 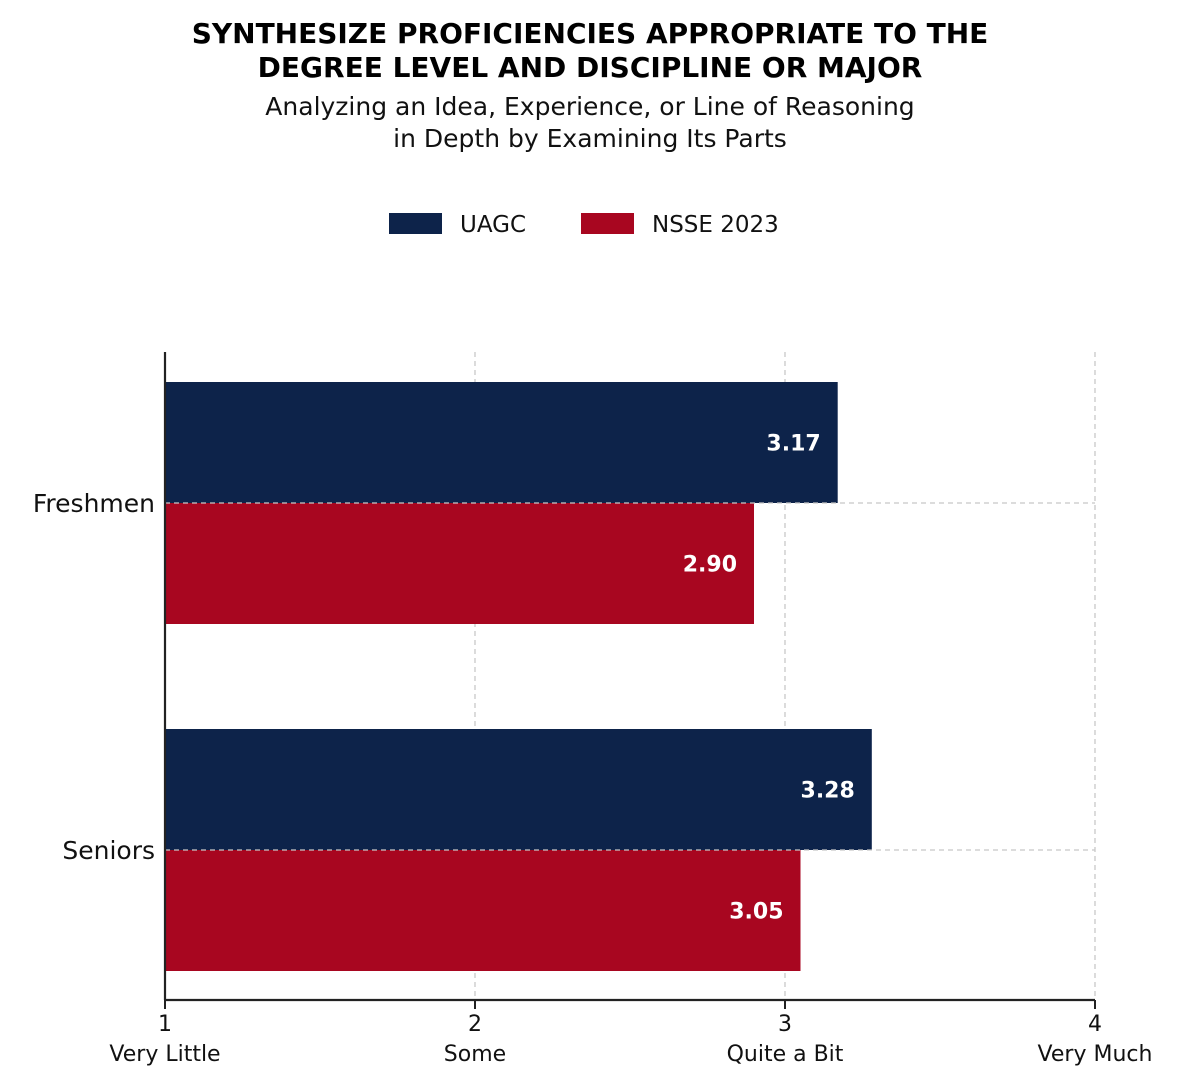 What do you see at coordinates (590, 138) in the screenshot?
I see `chart-subtitle-line-2: in Depth by Examining Its Parts` at bounding box center [590, 138].